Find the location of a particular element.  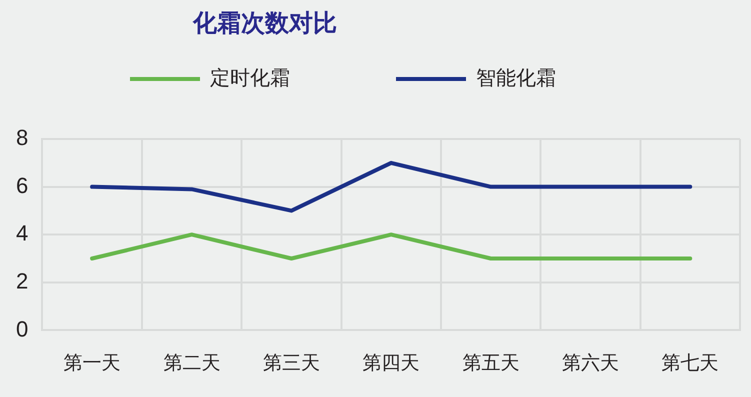

x-tick-label: 第二天 is located at coordinates (191, 363).